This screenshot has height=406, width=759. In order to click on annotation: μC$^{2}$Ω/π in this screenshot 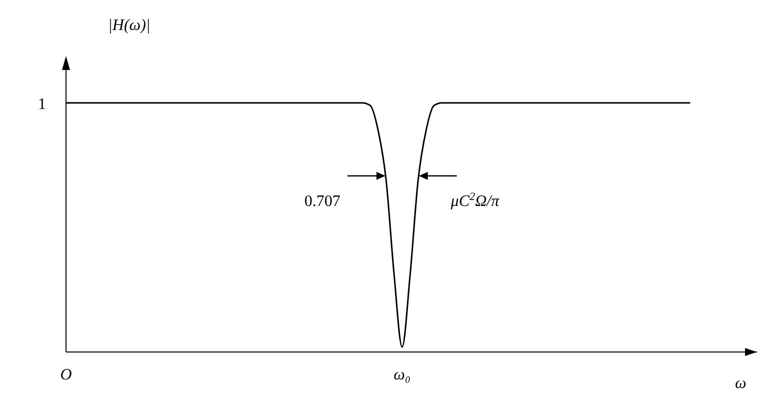, I will do `click(475, 200)`.